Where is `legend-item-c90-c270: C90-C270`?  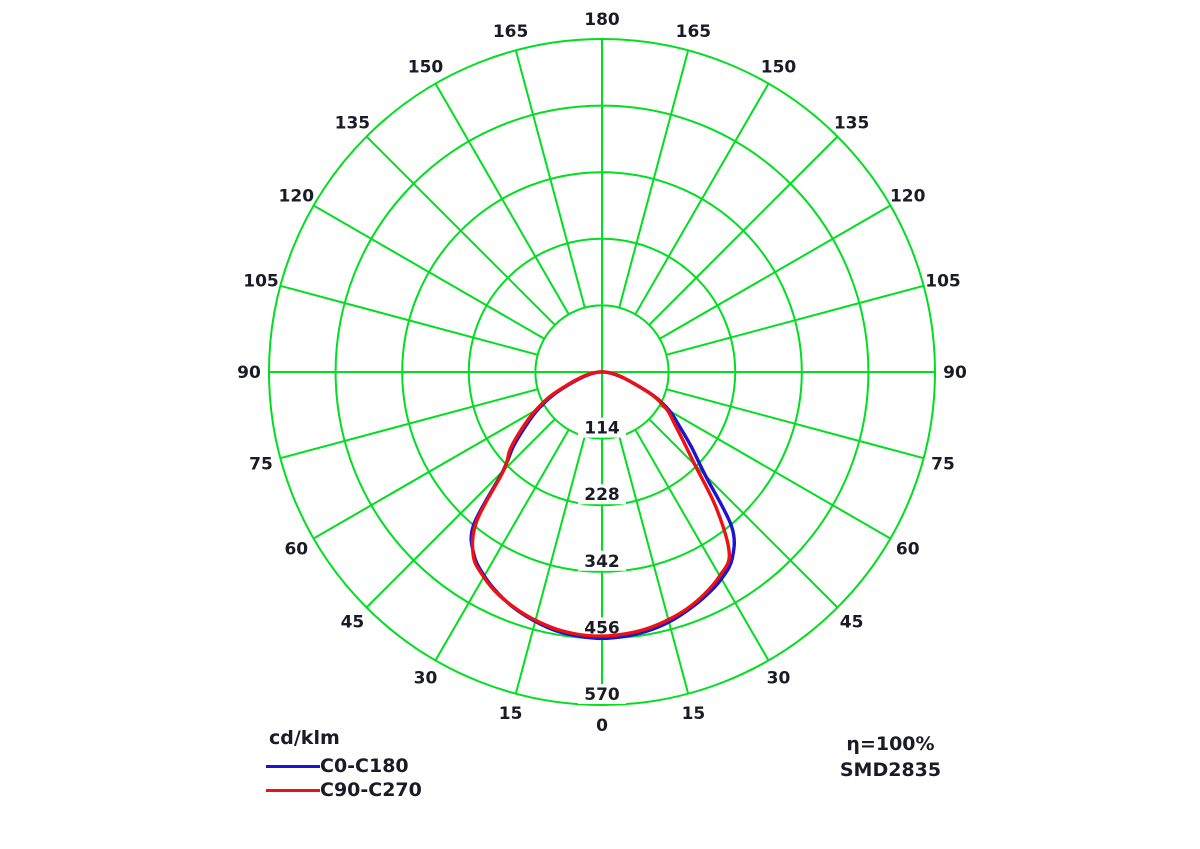
legend-item-c90-c270: C90-C270 is located at coordinates (344, 790).